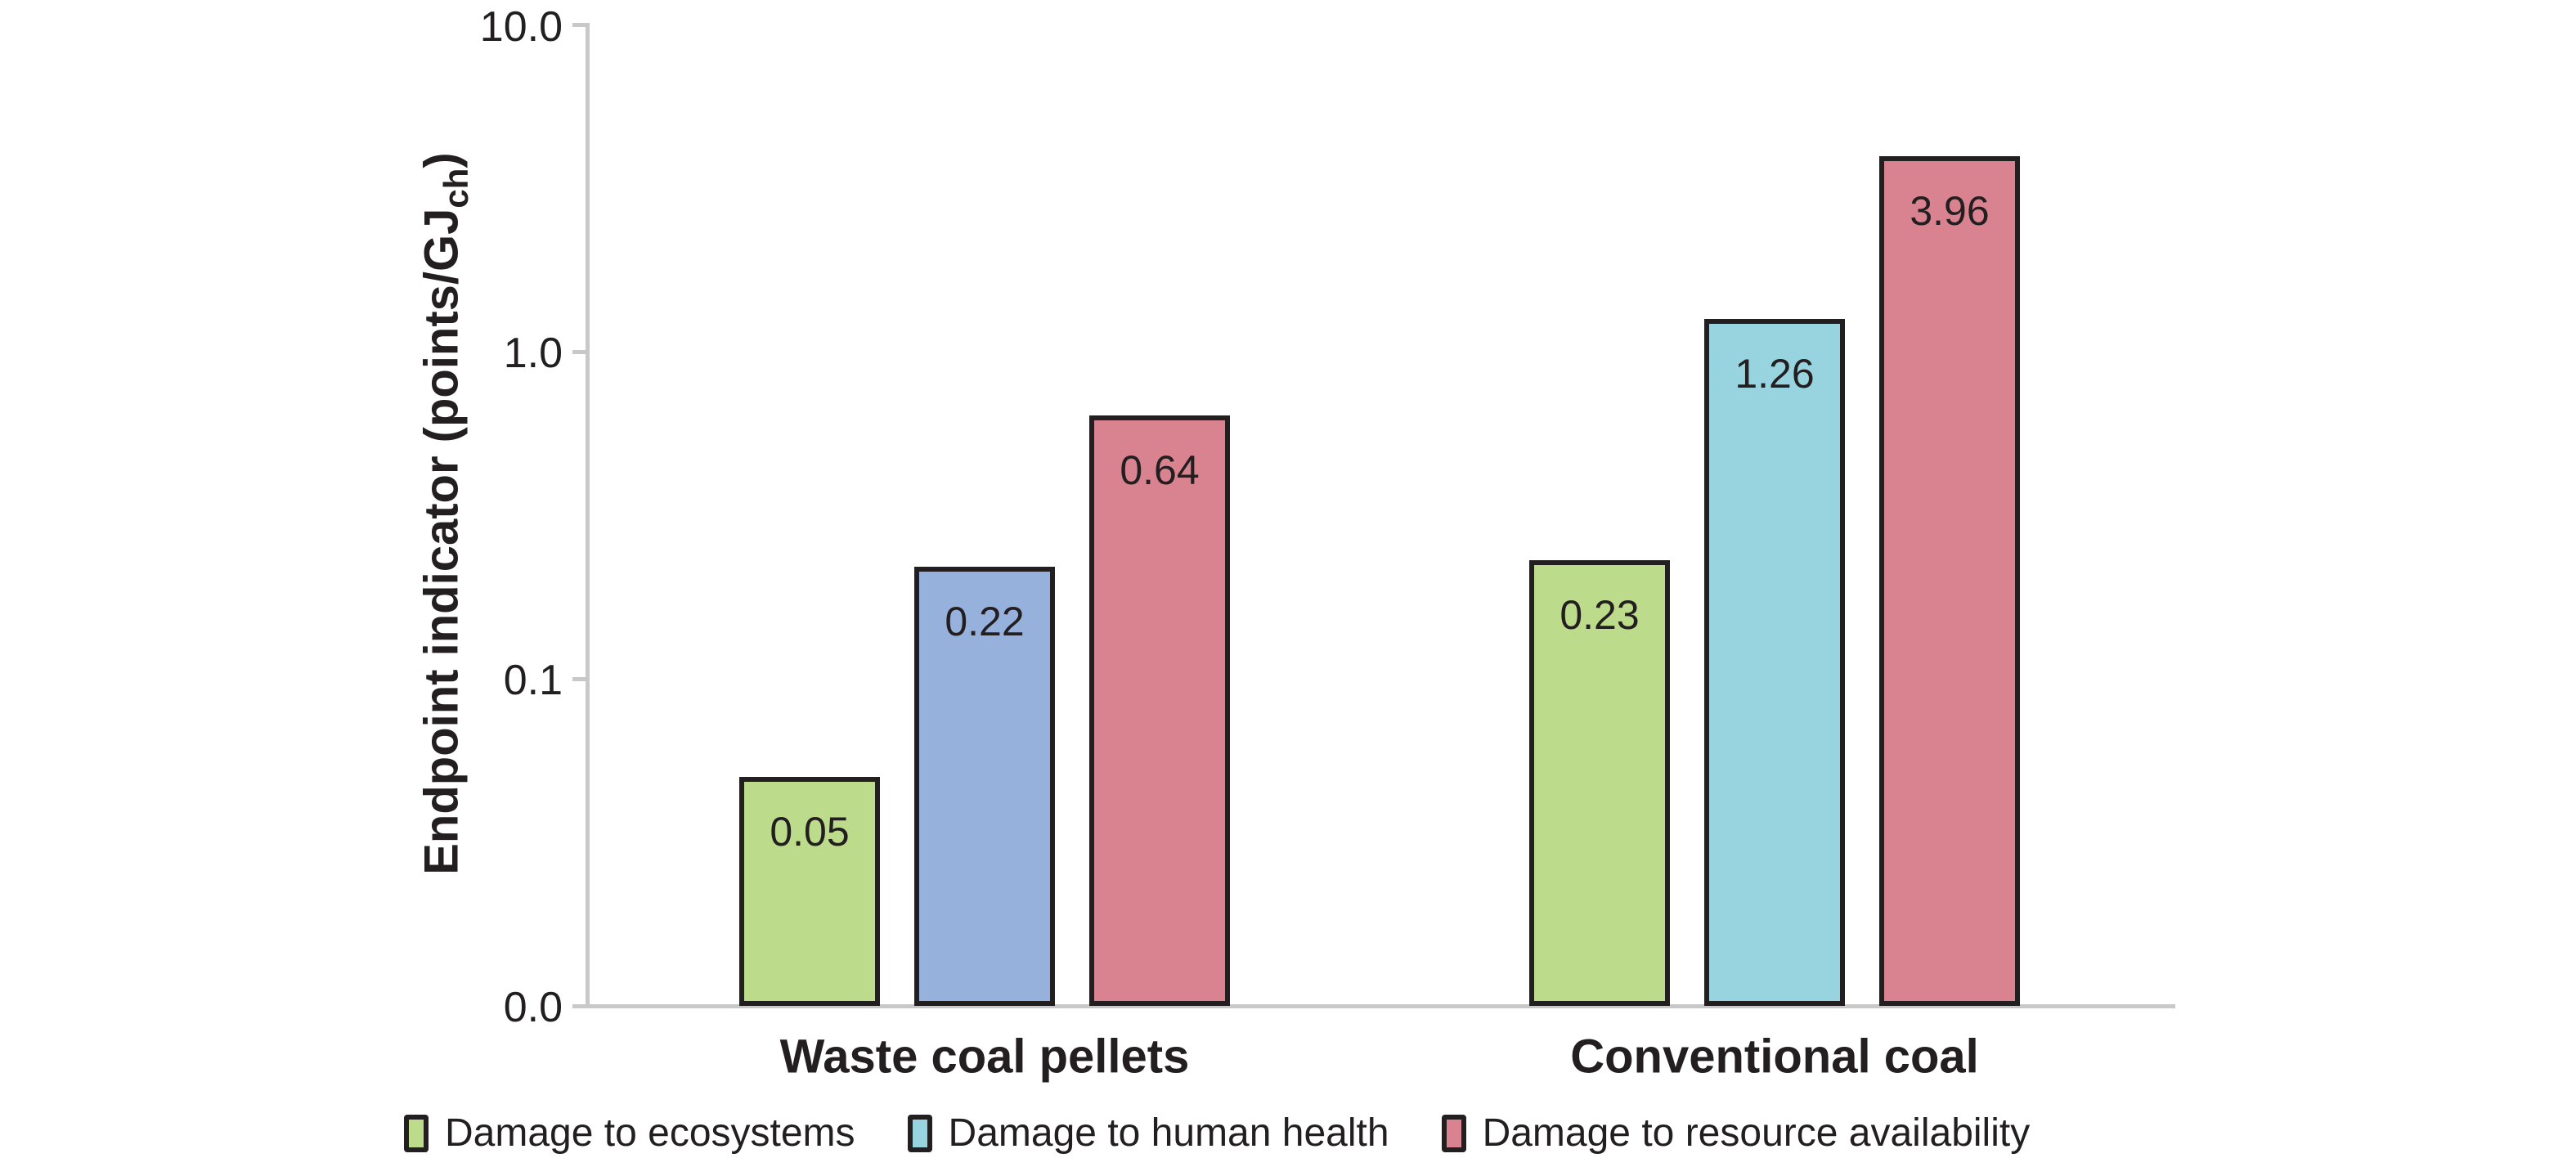 Image resolution: width=2576 pixels, height=1167 pixels. I want to click on legend-swatch-human-health-icon, so click(920, 1133).